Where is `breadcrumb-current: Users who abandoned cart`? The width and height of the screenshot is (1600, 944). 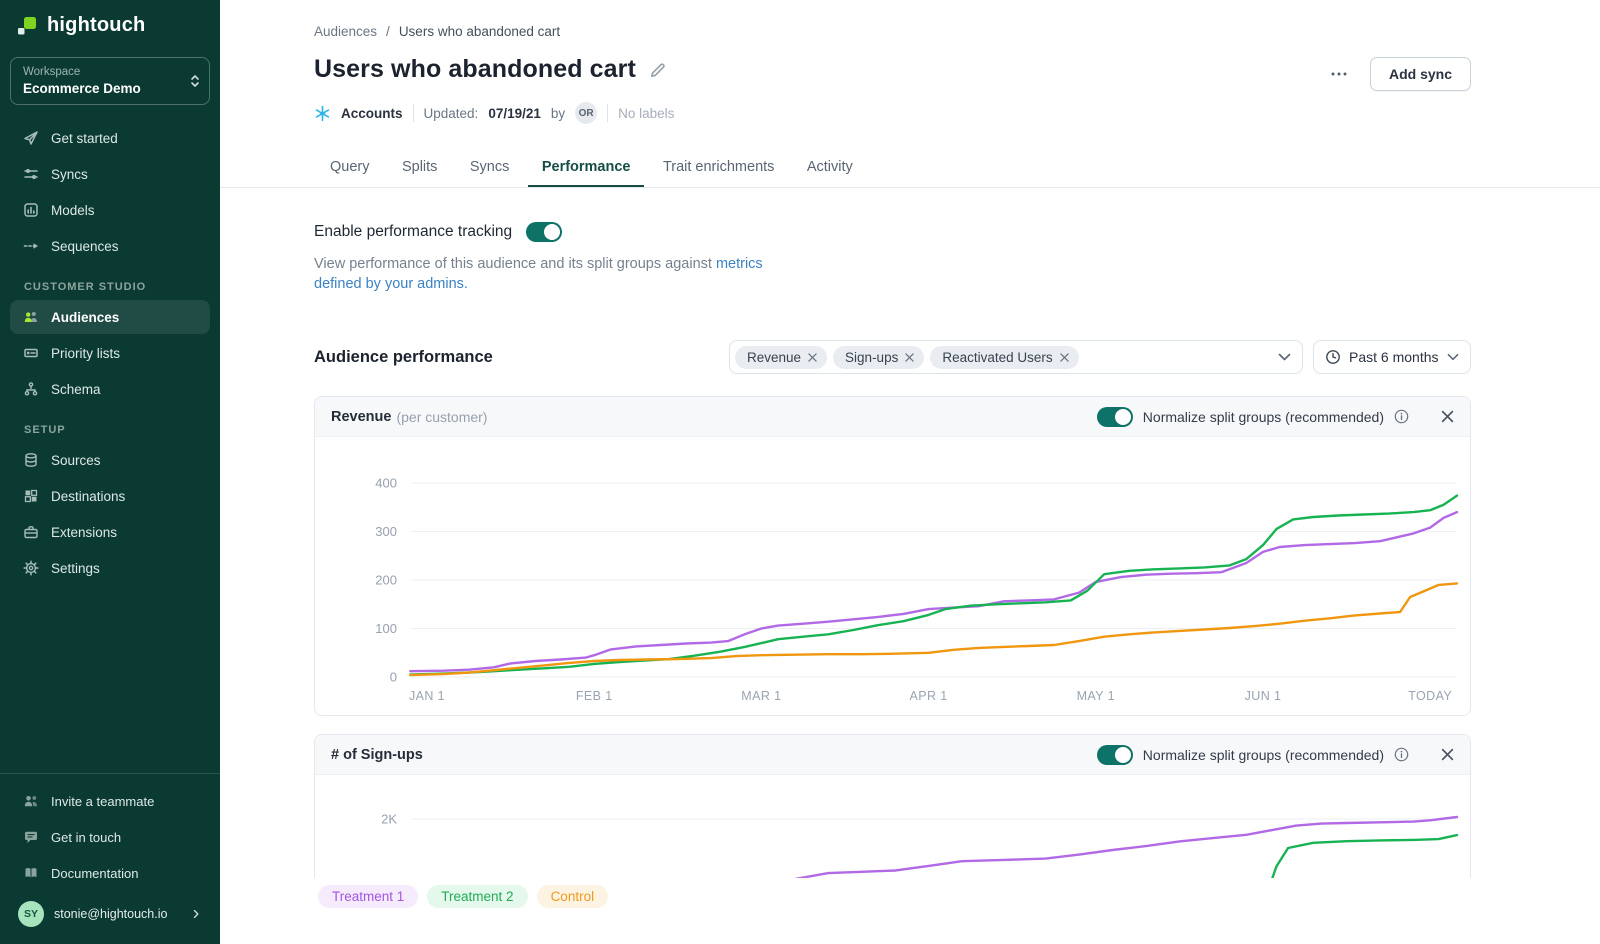
breadcrumb-current: Users who abandoned cart is located at coordinates (479, 31).